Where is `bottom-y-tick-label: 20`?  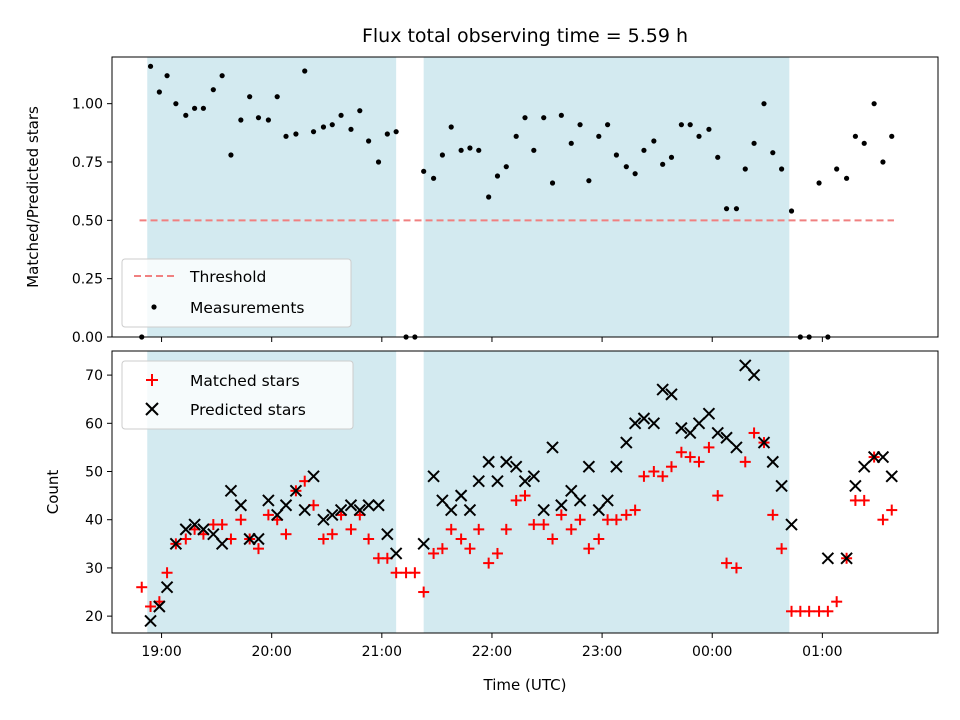 bottom-y-tick-label: 20 is located at coordinates (94, 617).